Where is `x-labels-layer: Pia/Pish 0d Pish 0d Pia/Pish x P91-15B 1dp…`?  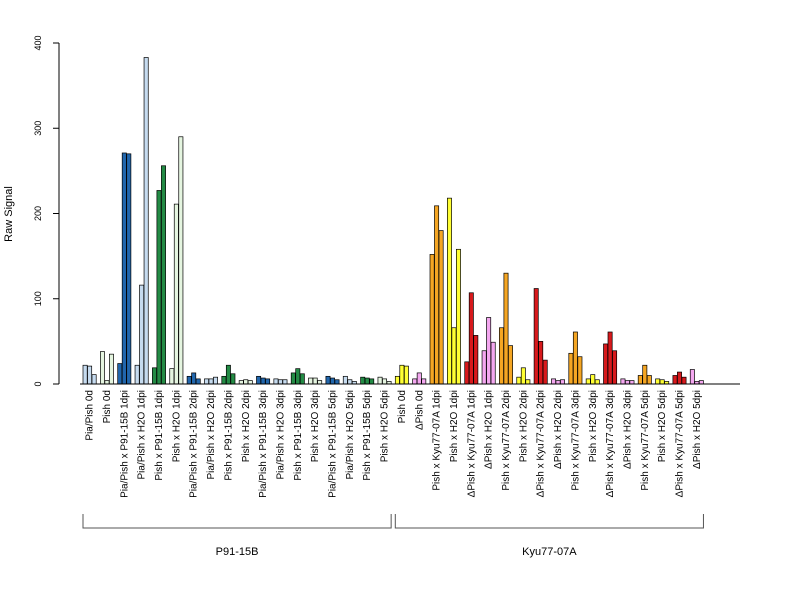
x-labels-layer: Pia/Pish 0d Pish 0d Pia/Pish x P91-15B 1dp… is located at coordinates (394, 444).